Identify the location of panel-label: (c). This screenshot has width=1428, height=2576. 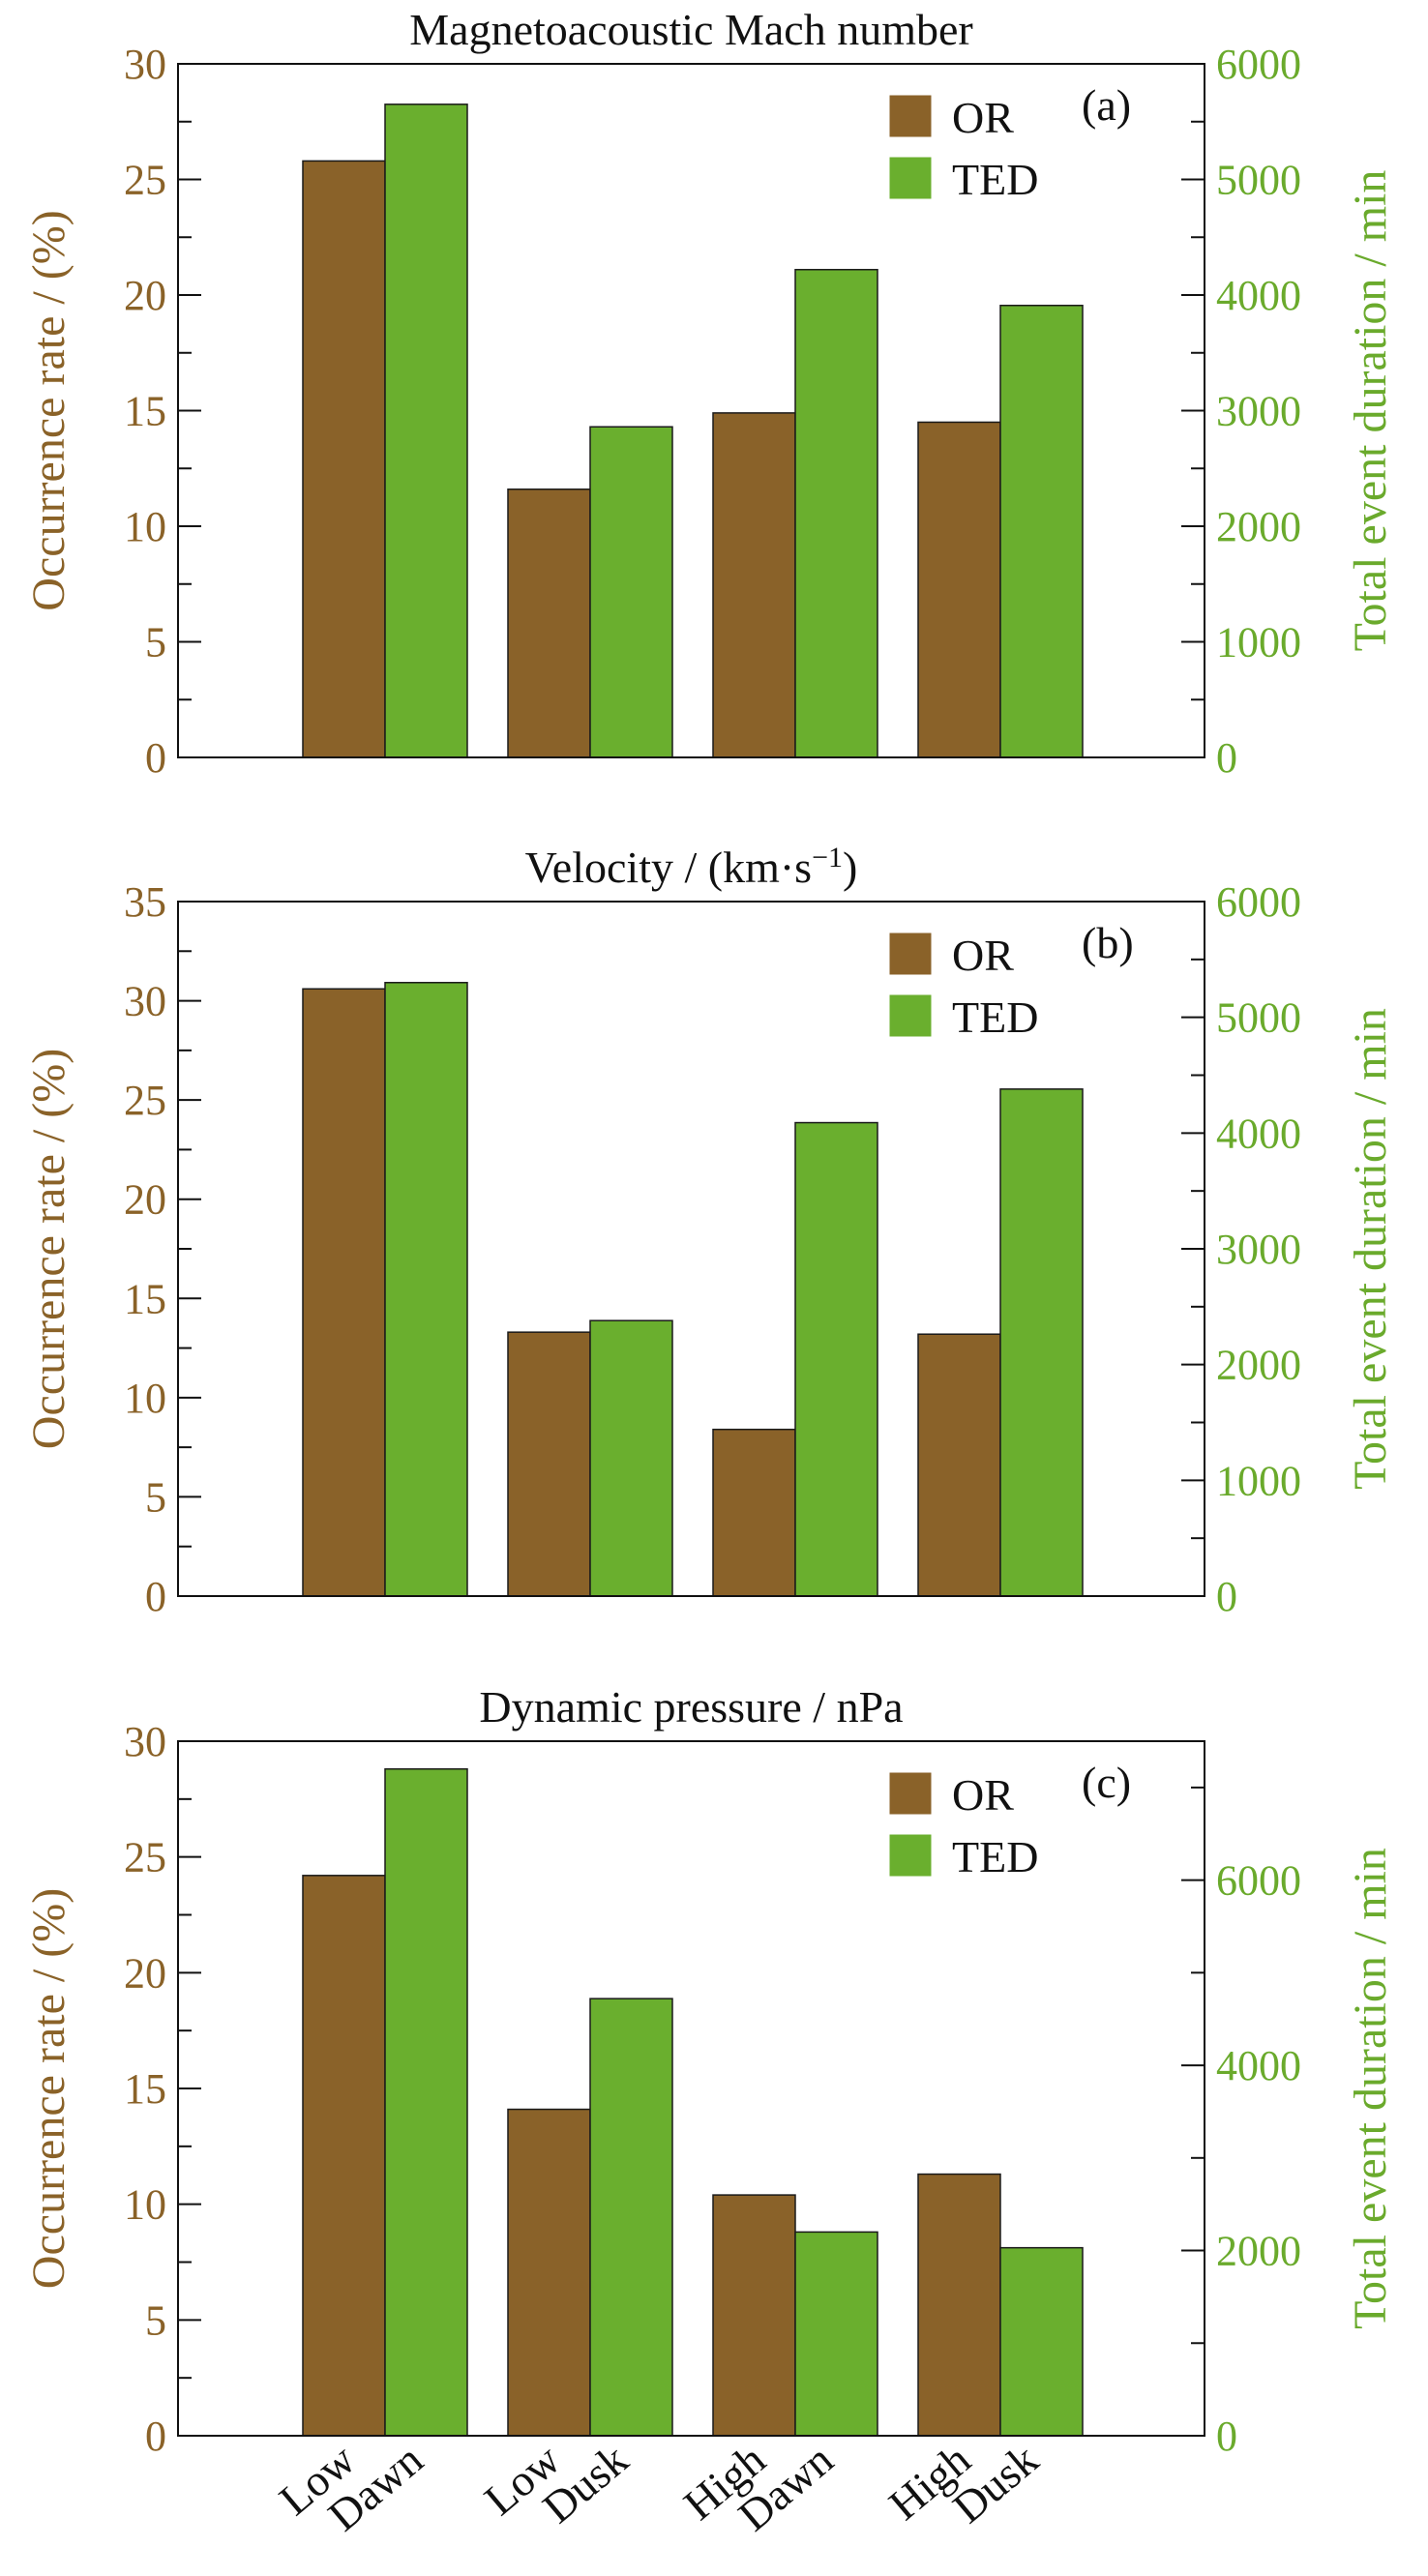
(1107, 1782).